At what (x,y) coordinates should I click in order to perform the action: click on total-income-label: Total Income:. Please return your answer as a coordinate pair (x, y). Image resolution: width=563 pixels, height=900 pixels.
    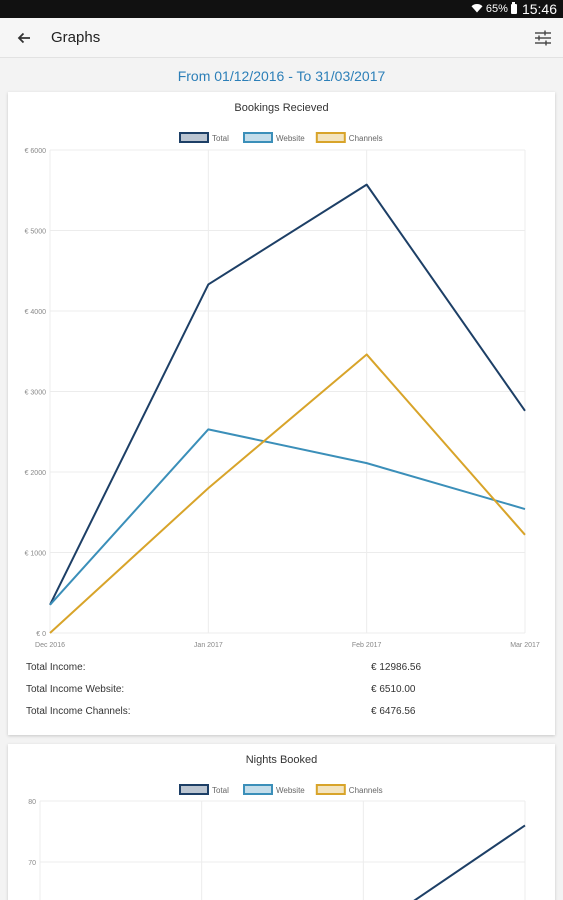
    Looking at the image, I should click on (56, 667).